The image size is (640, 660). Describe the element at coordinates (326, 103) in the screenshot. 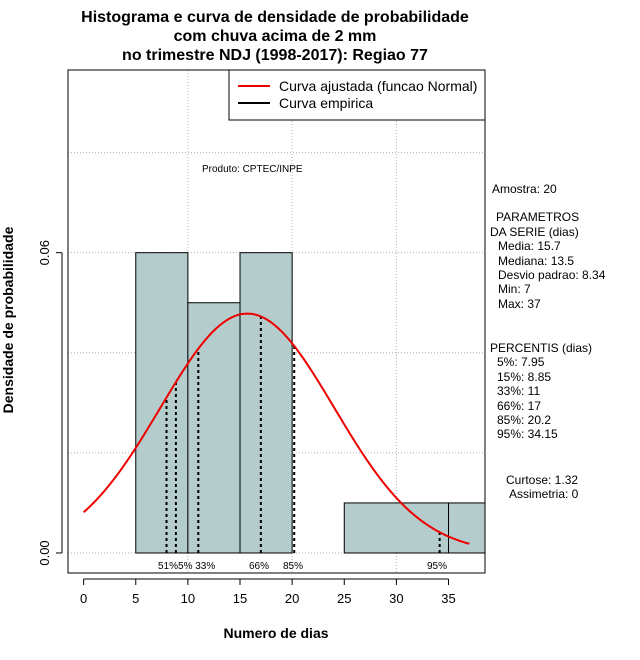

I see `legend-label-empirical: Curva empirica` at that location.